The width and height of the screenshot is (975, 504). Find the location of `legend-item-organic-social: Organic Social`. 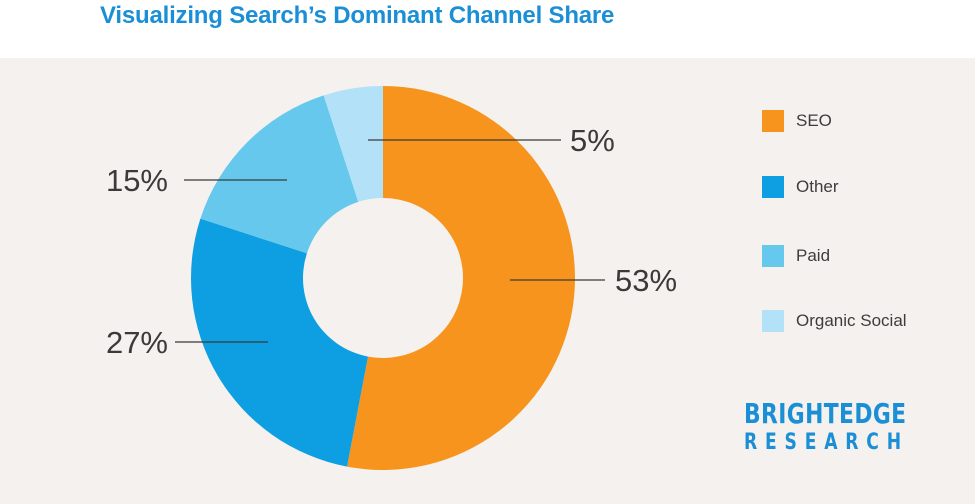

legend-item-organic-social: Organic Social is located at coordinates (834, 321).